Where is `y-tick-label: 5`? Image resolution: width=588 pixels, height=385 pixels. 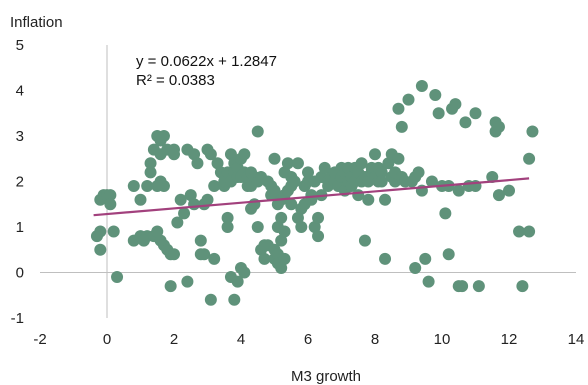 y-tick-label: 5 is located at coordinates (20, 45).